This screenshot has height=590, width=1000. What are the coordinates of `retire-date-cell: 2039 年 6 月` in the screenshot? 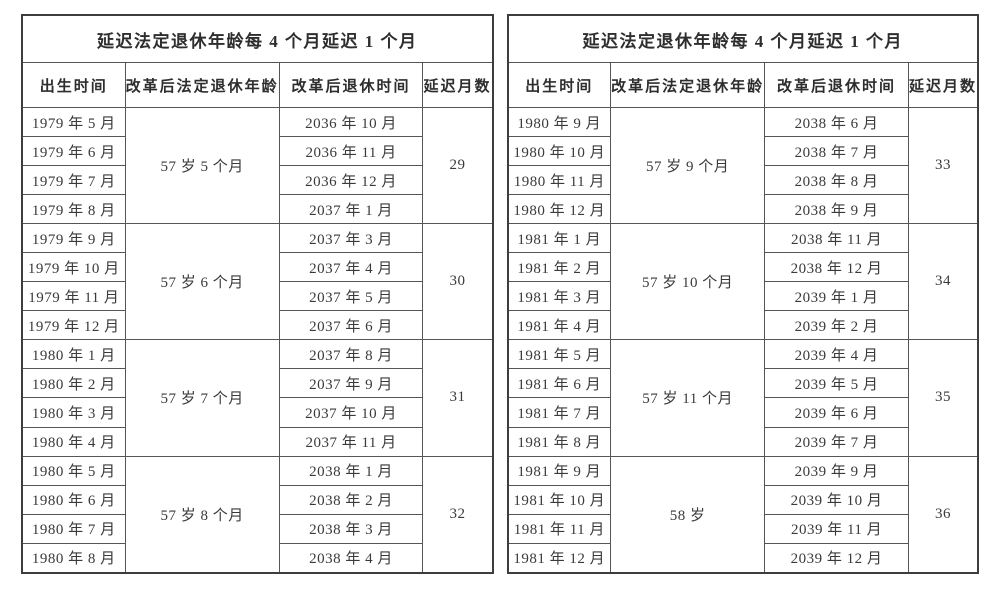 It's located at (836, 412).